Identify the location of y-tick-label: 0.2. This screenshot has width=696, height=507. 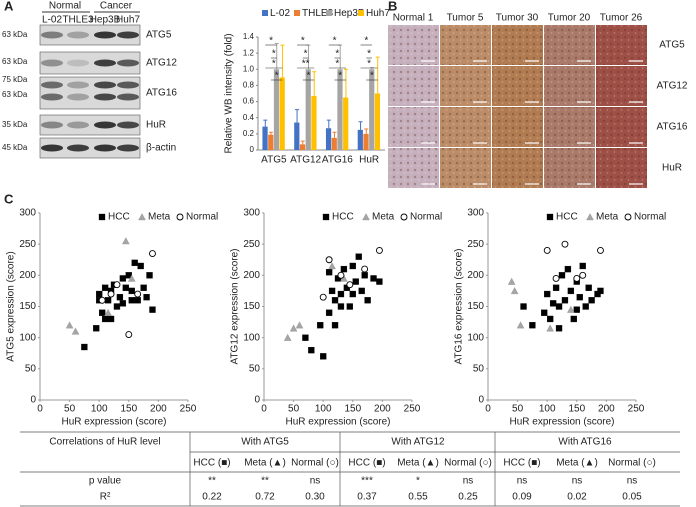
(249, 133).